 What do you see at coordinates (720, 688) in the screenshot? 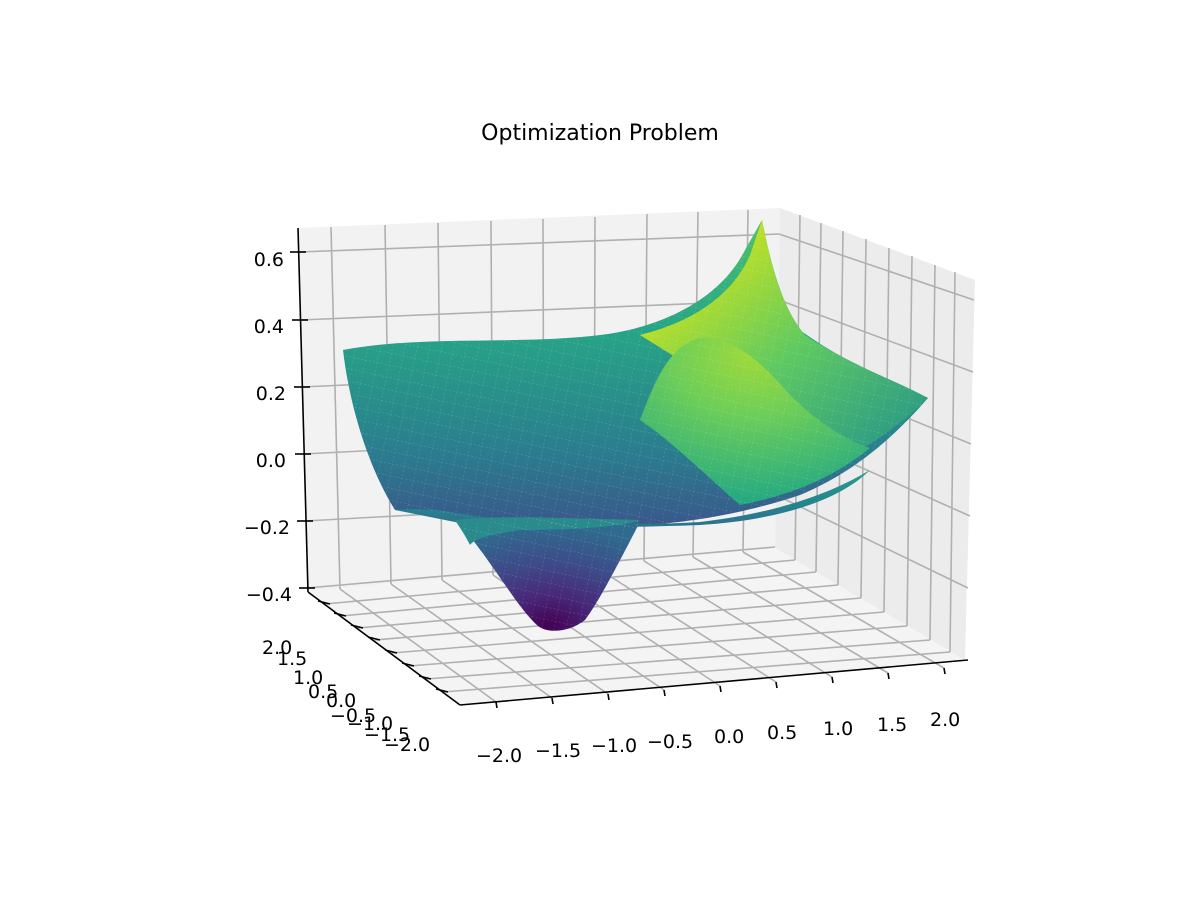
I see `x-ticks` at bounding box center [720, 688].